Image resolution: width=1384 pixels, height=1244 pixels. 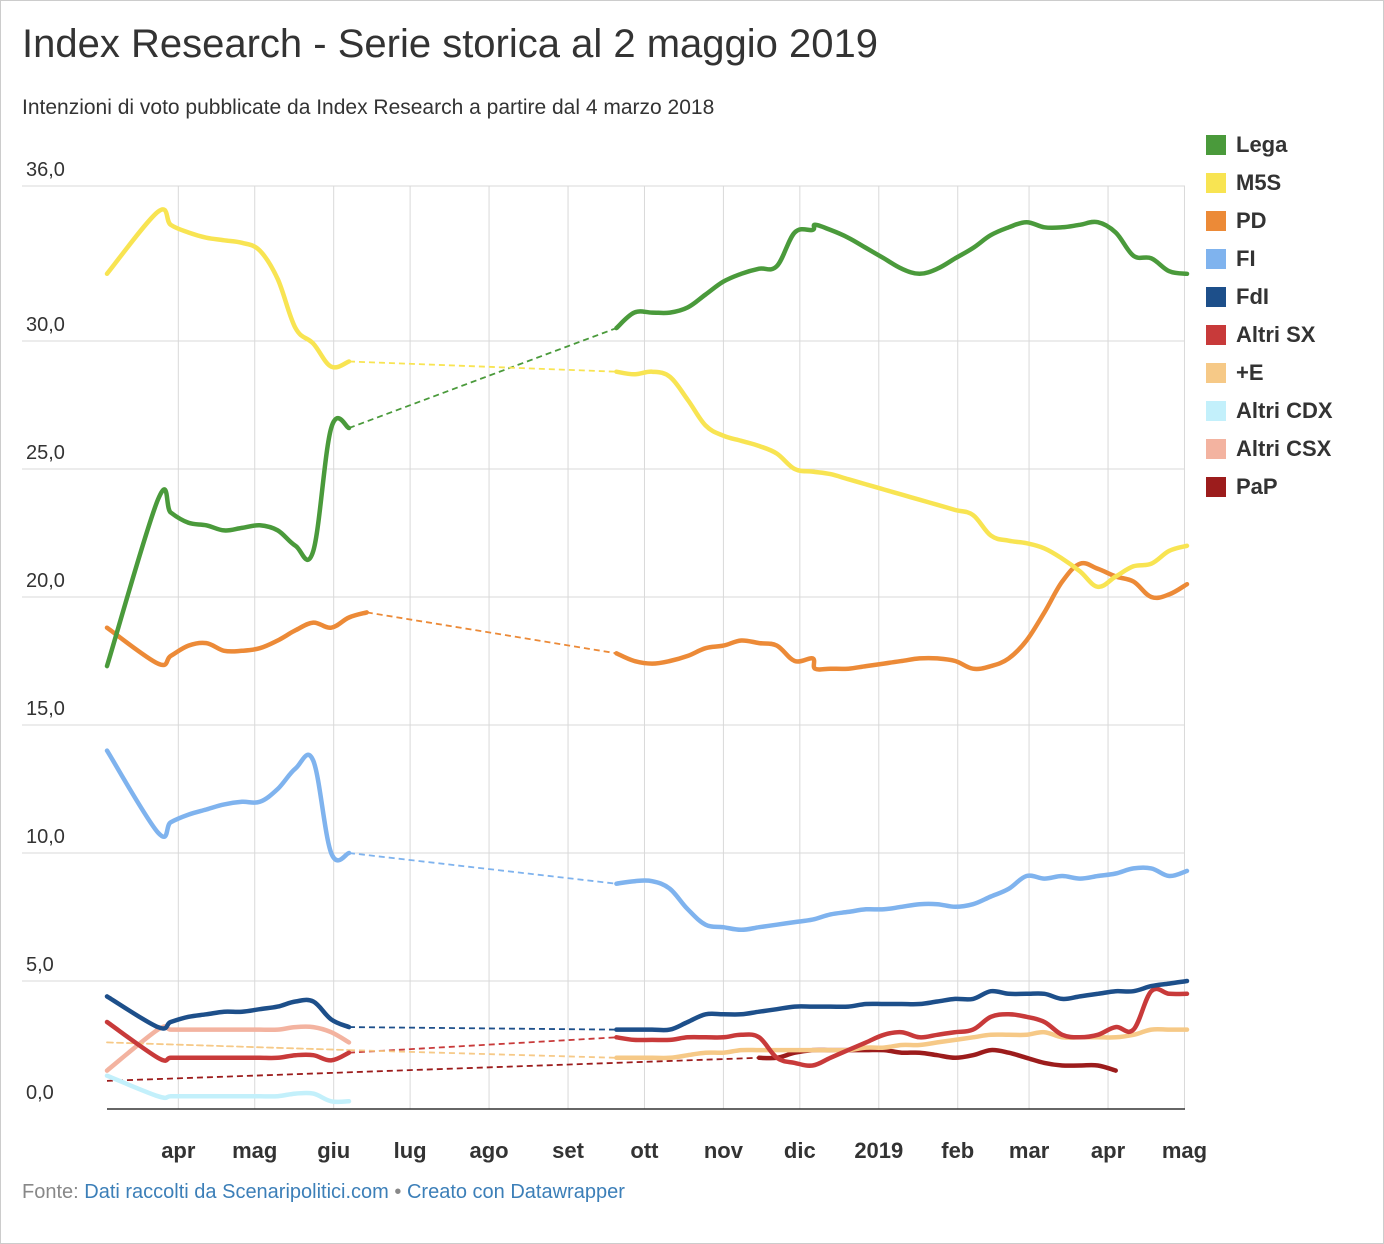 What do you see at coordinates (1251, 220) in the screenshot?
I see `legend-label: PD` at bounding box center [1251, 220].